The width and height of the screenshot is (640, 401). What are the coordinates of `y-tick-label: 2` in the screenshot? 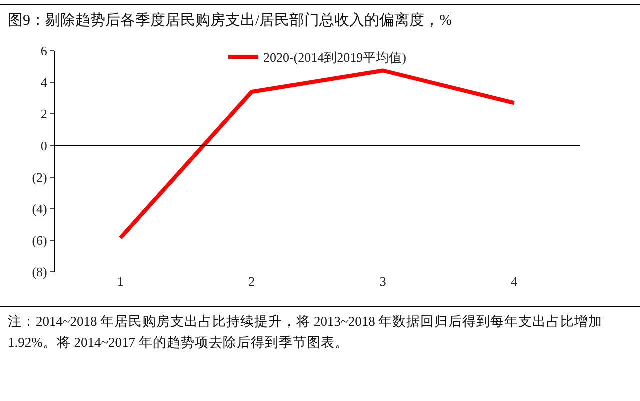 It's located at (44, 114).